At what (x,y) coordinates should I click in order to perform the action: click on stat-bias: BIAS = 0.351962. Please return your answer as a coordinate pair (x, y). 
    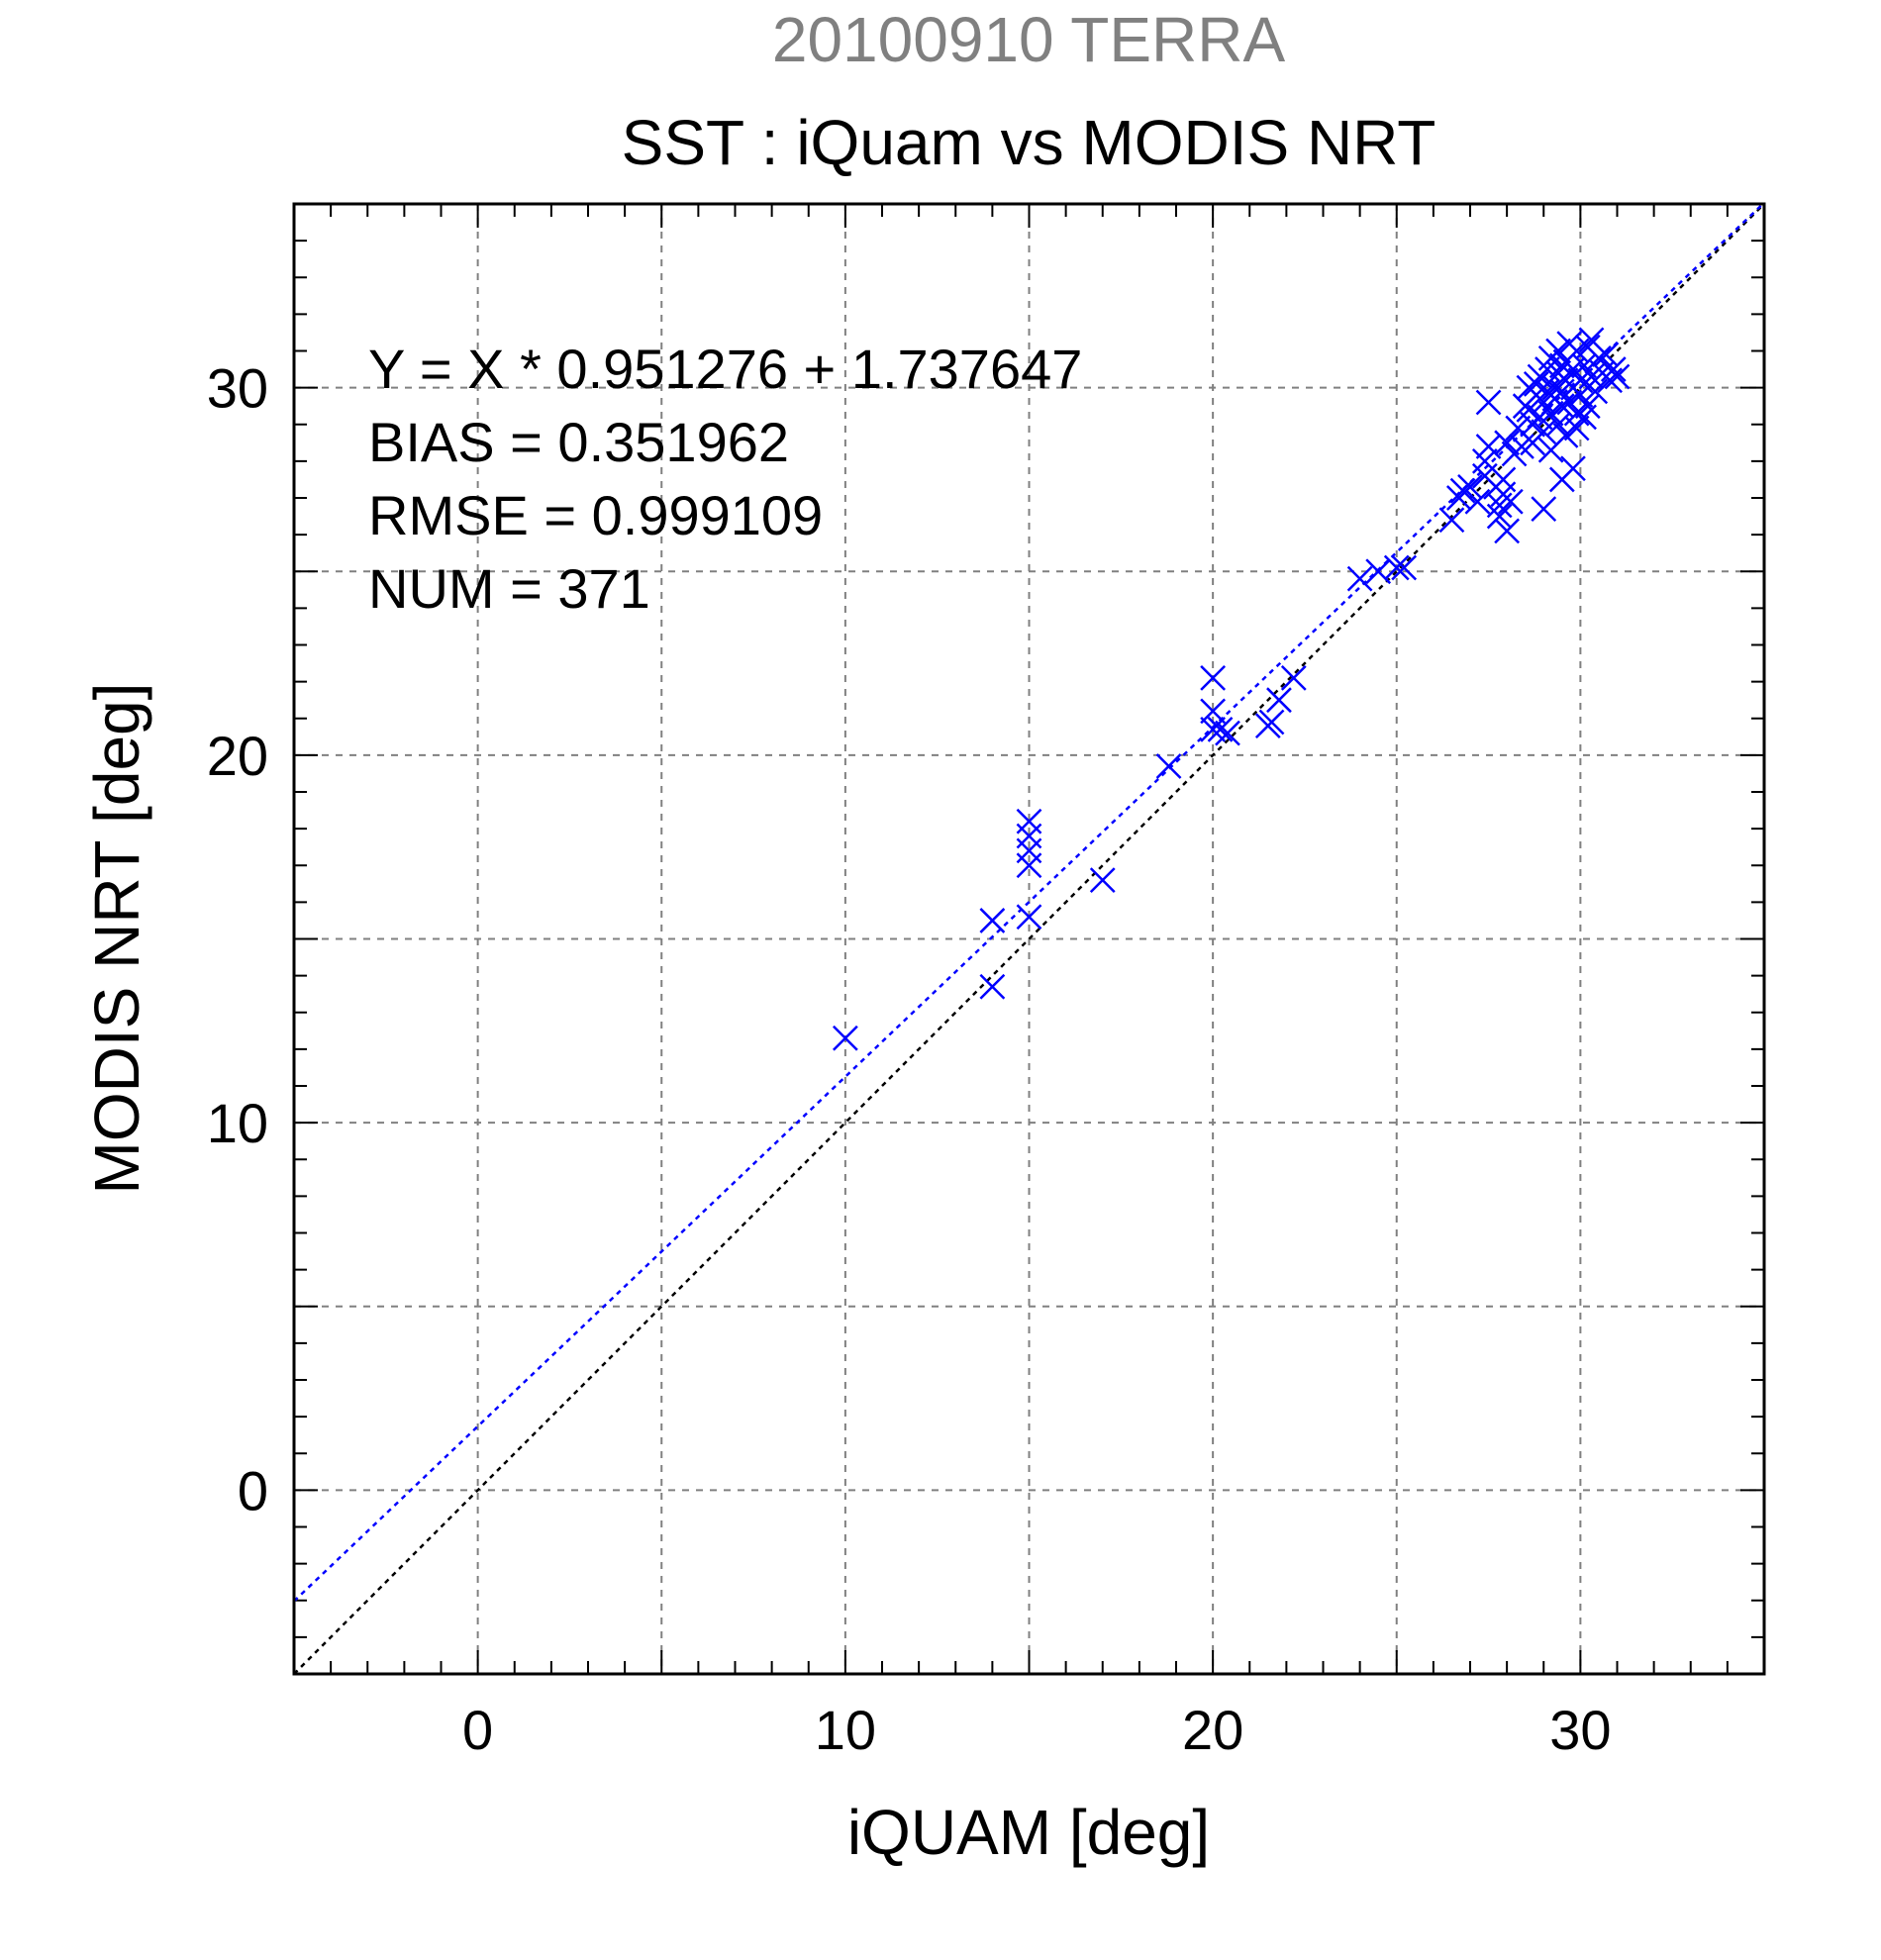
    Looking at the image, I should click on (579, 442).